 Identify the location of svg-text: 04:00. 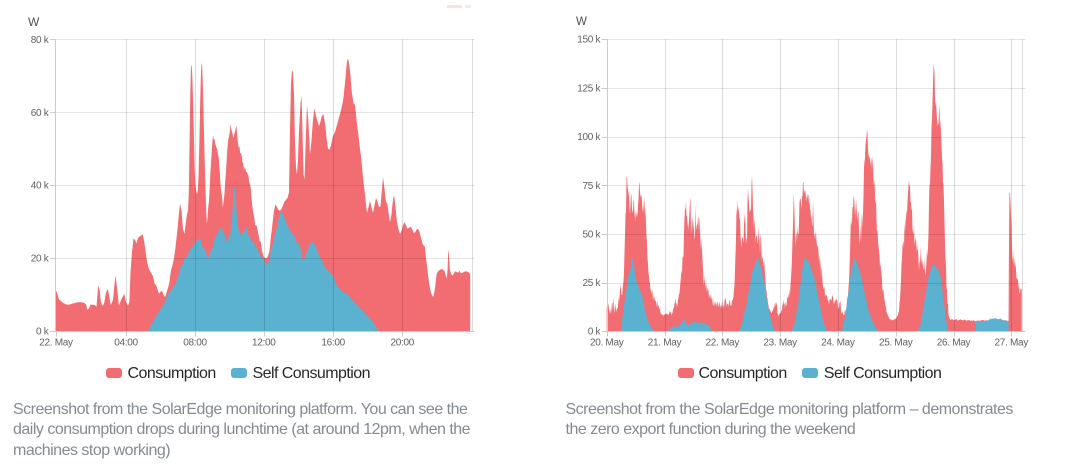
(126, 343).